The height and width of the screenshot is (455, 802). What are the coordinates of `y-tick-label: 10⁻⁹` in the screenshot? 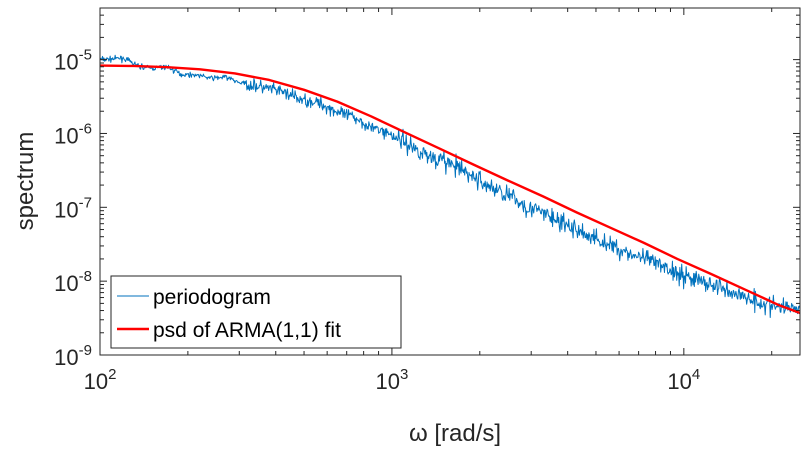 It's located at (73, 356).